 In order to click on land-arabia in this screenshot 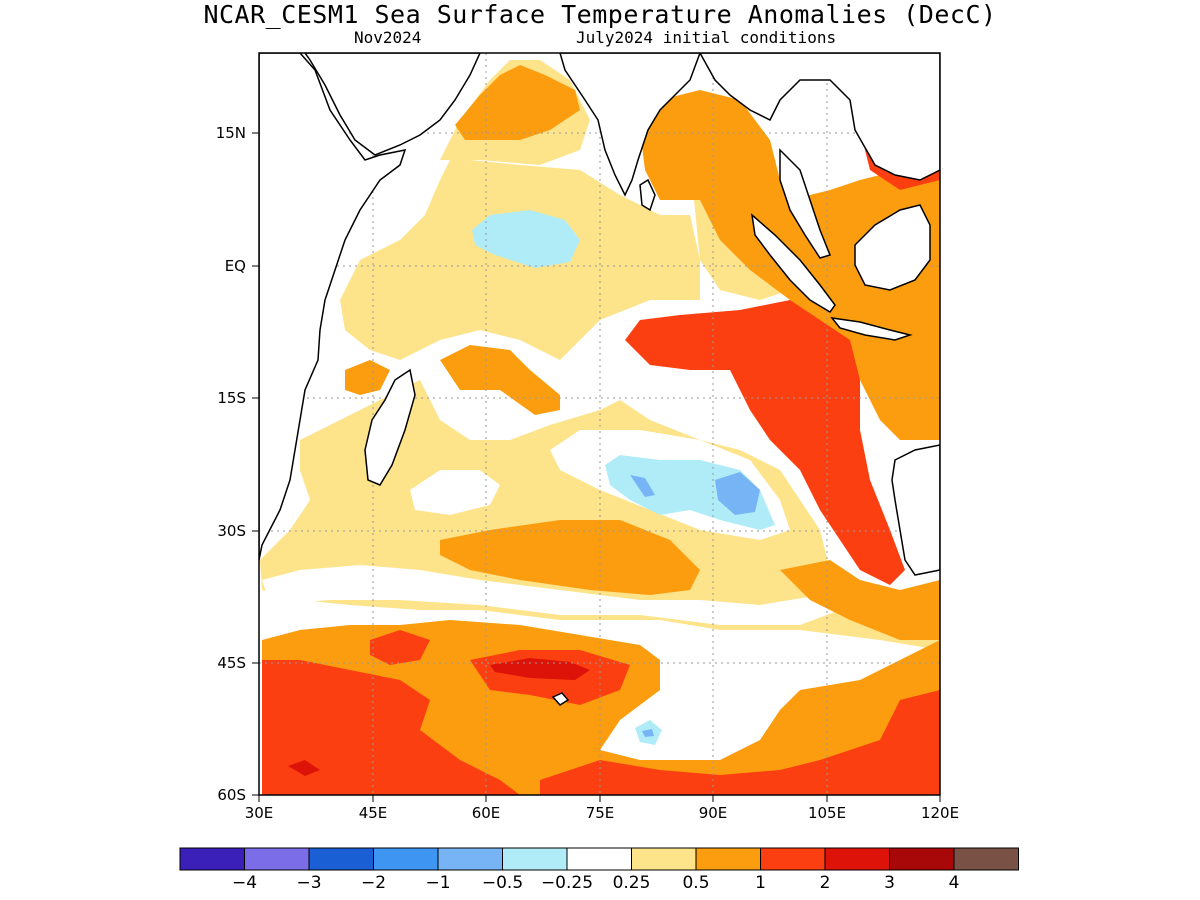, I will do `click(392, 104)`.